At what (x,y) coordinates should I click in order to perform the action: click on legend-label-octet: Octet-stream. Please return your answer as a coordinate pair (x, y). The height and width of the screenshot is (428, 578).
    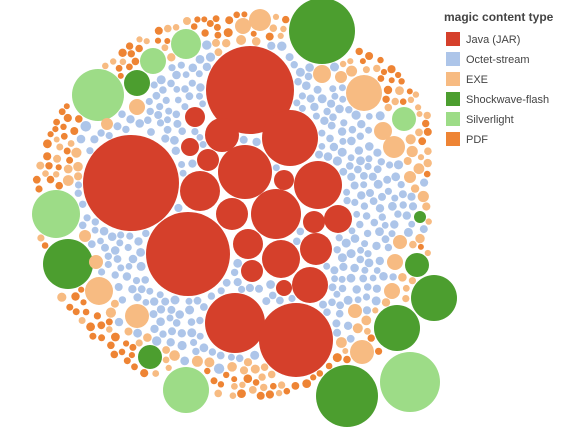
    Looking at the image, I should click on (498, 60).